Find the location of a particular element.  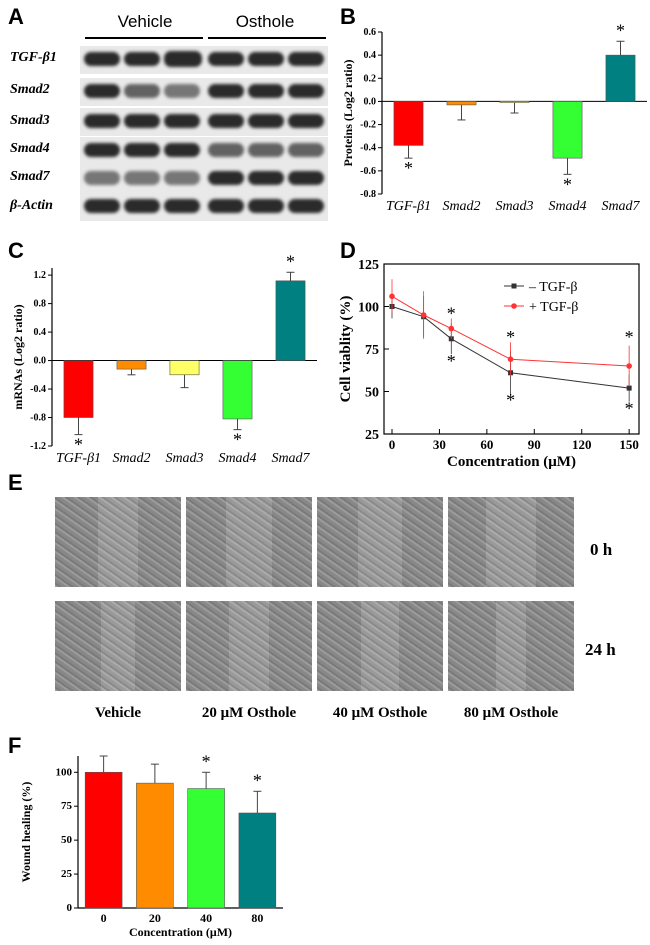

x-tick-label: 150 is located at coordinates (629, 444).